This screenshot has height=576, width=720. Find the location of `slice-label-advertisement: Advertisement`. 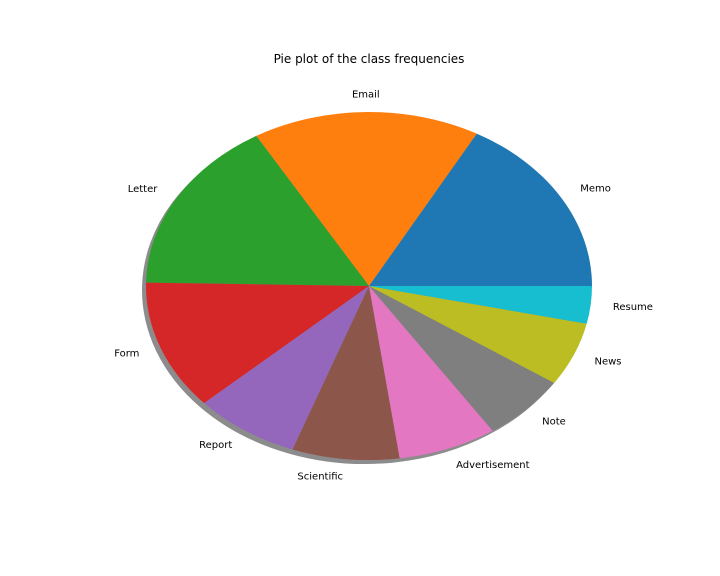

slice-label-advertisement: Advertisement is located at coordinates (492, 465).